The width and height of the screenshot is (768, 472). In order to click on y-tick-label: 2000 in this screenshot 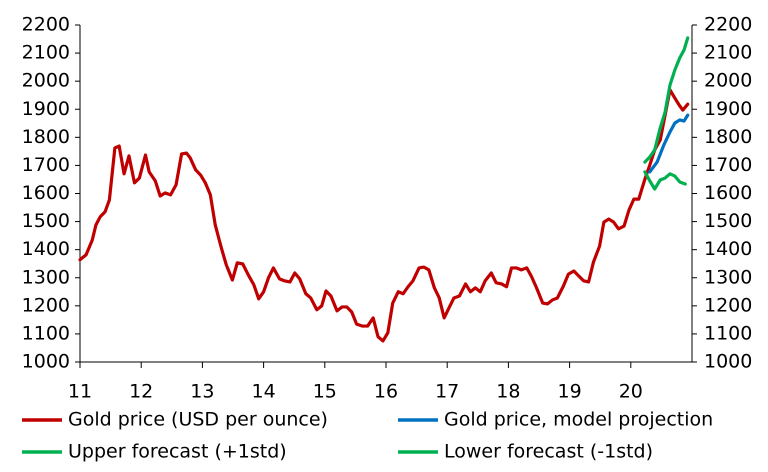, I will do `click(46, 81)`.